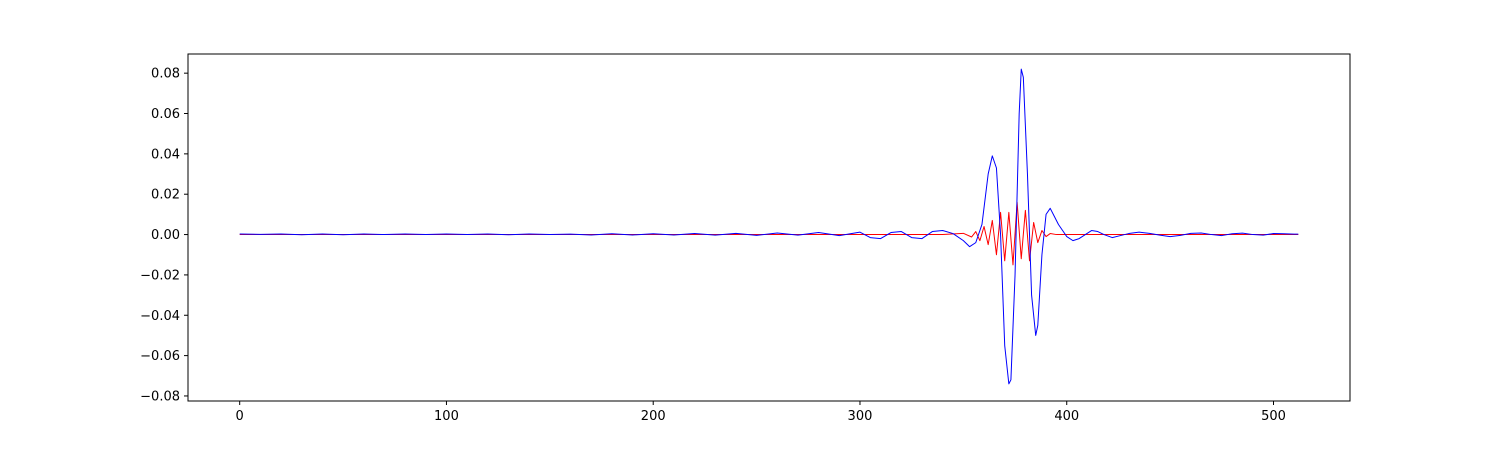 The image size is (1500, 450). I want to click on y-tick-label: 0.06, so click(165, 114).